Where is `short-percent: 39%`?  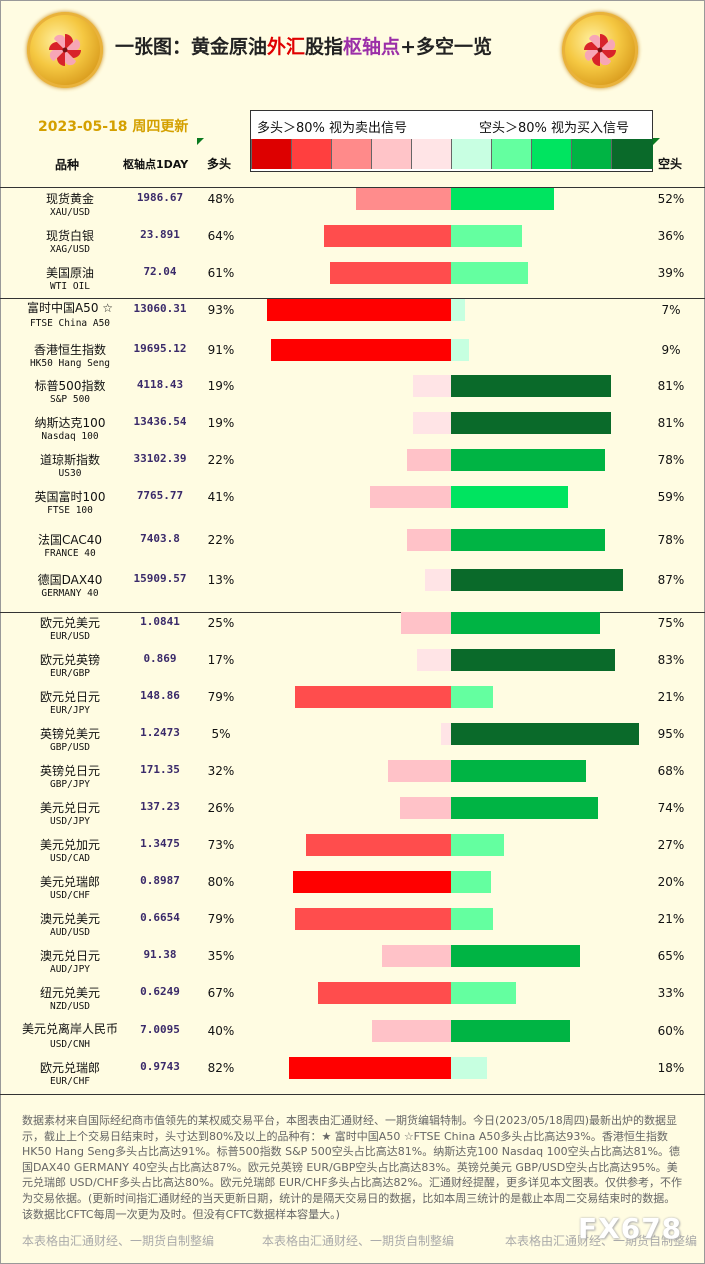
short-percent: 39% is located at coordinates (671, 273).